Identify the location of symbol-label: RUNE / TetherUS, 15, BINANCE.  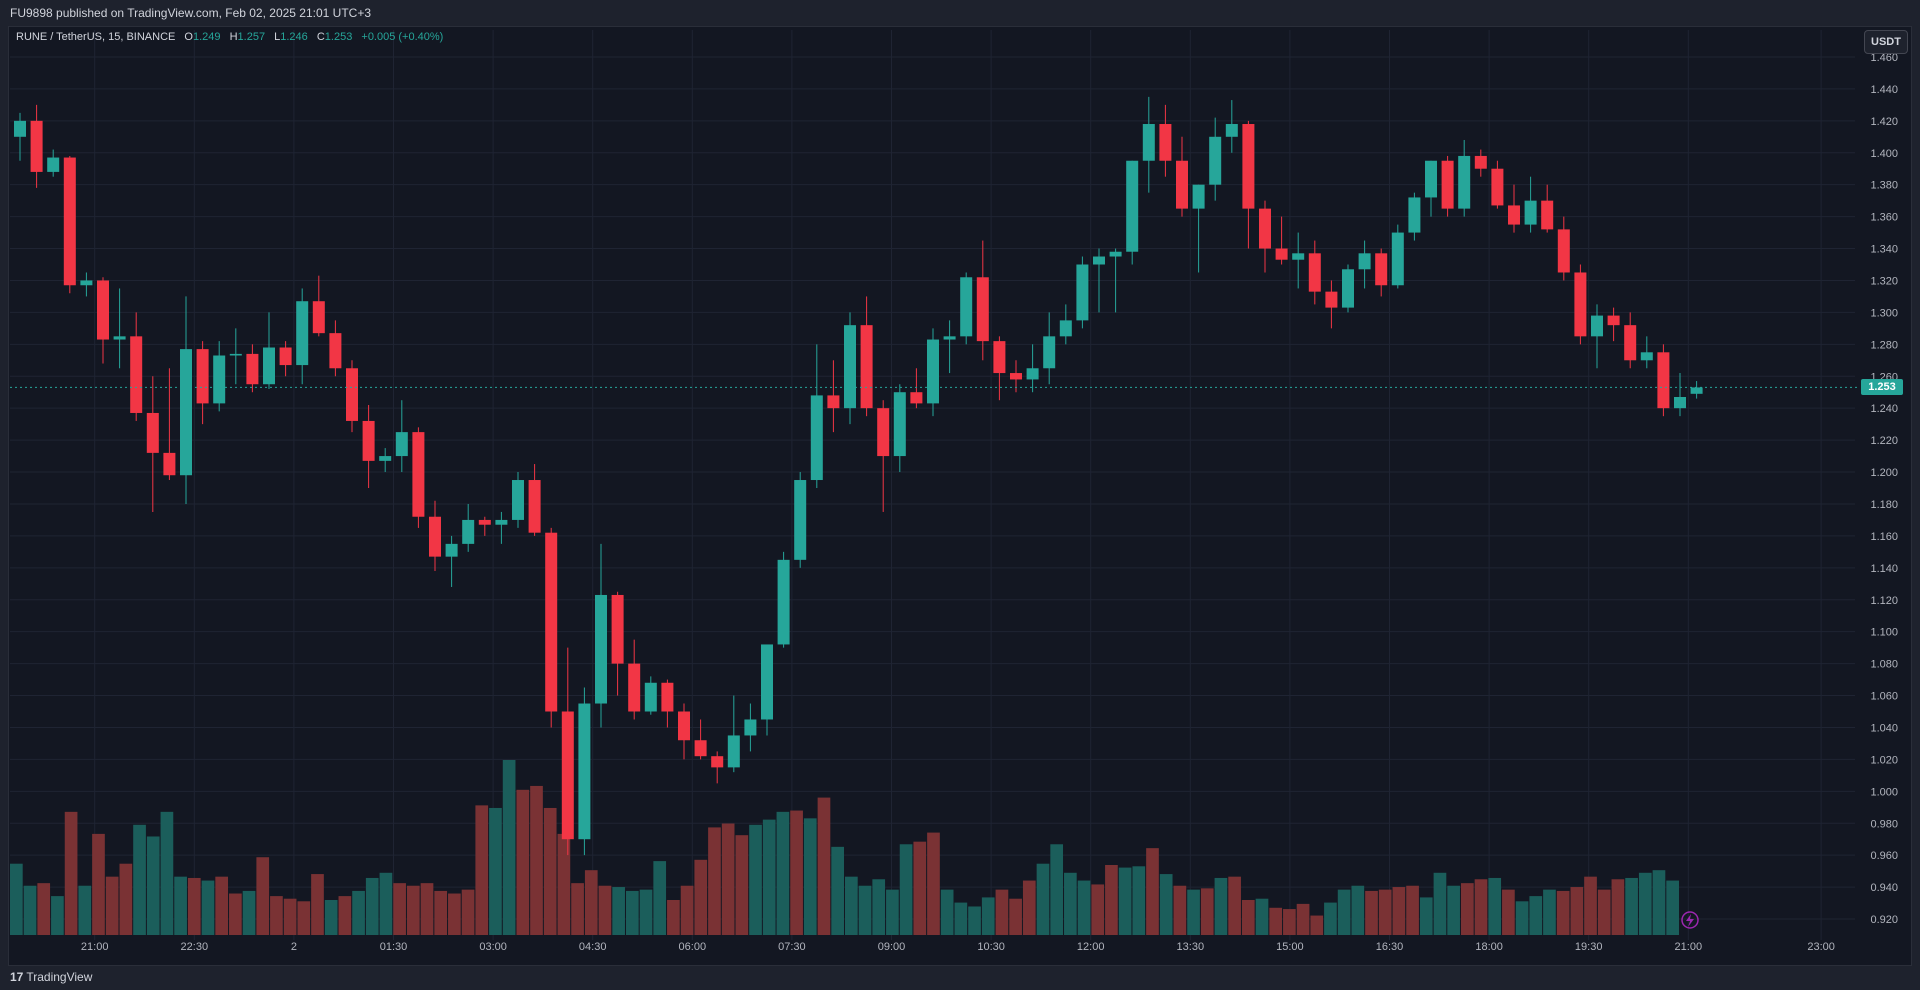
(96, 37).